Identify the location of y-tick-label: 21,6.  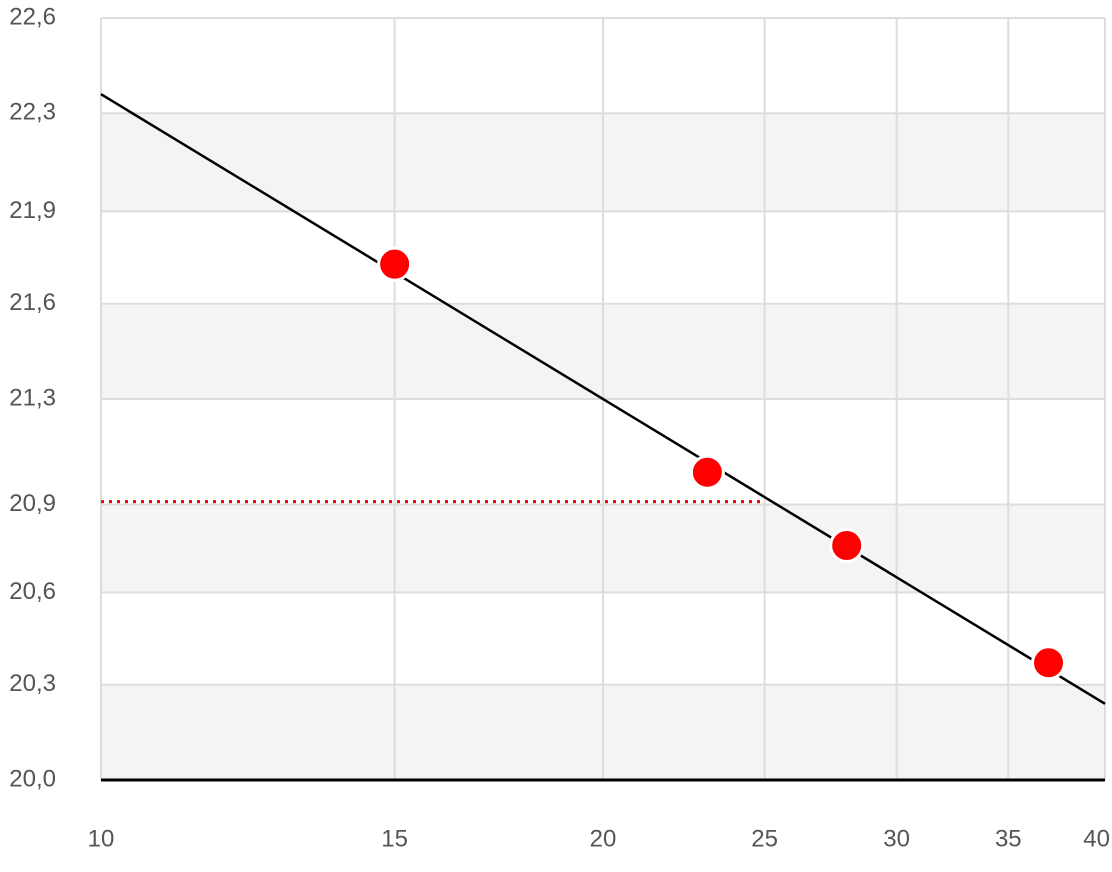
(32, 302).